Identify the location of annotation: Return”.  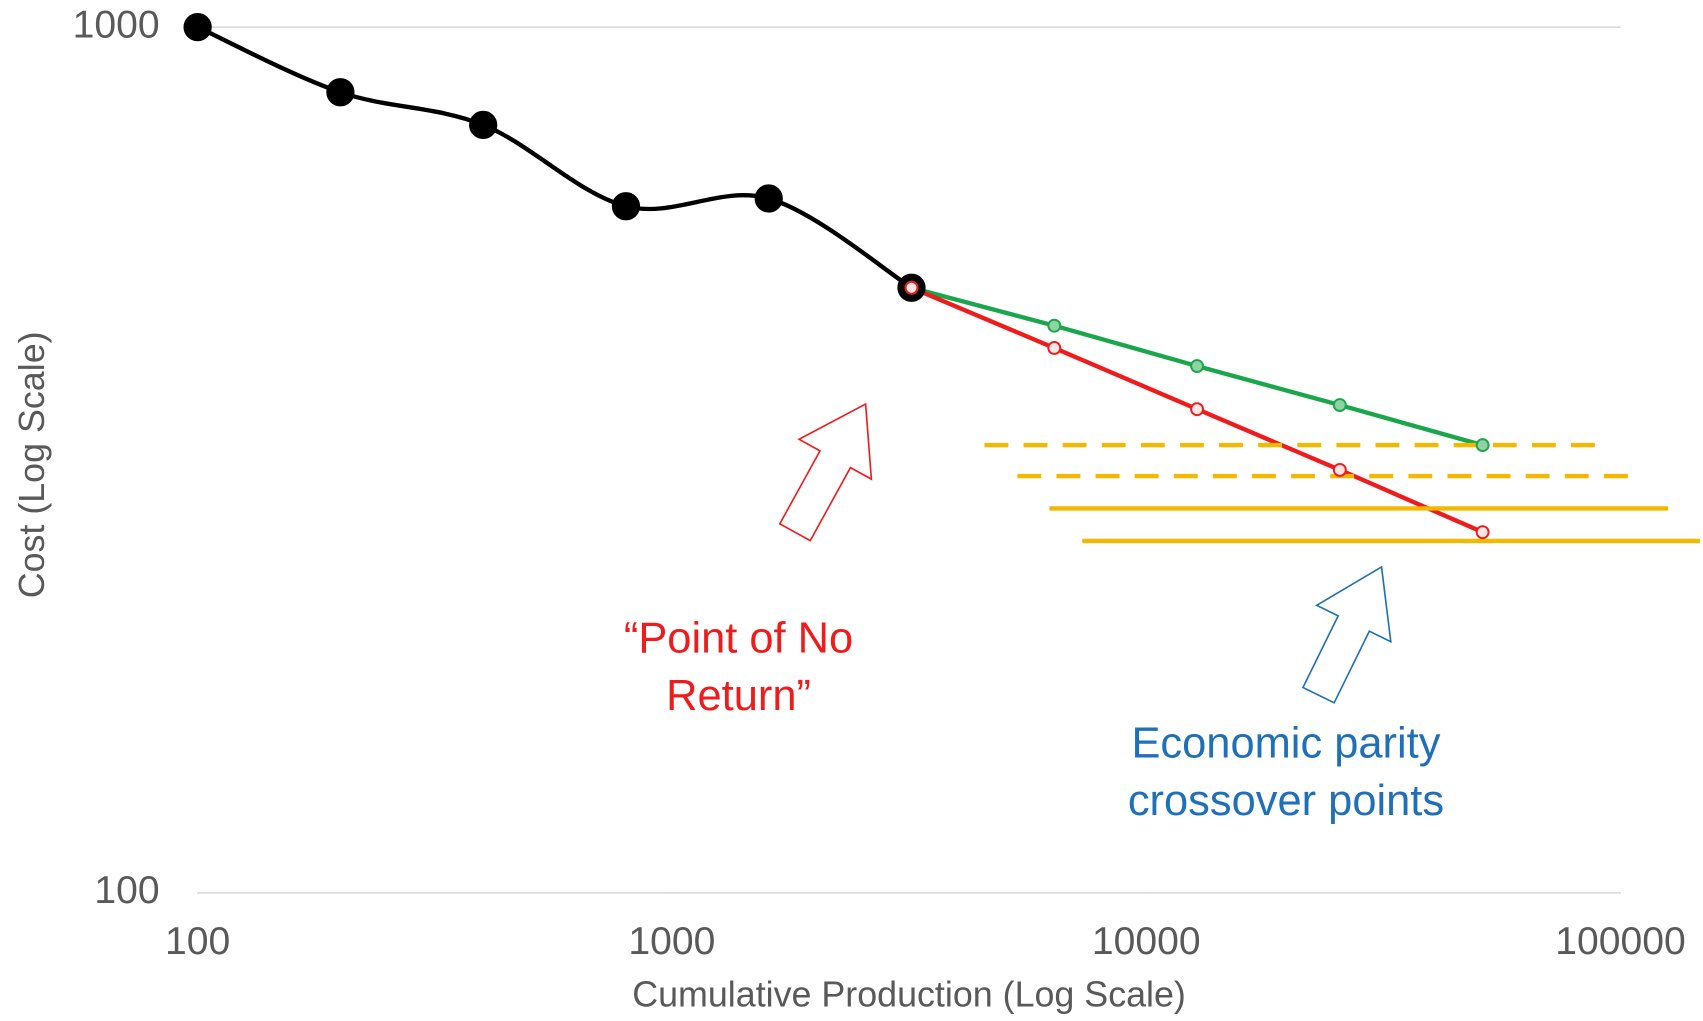
(738, 696).